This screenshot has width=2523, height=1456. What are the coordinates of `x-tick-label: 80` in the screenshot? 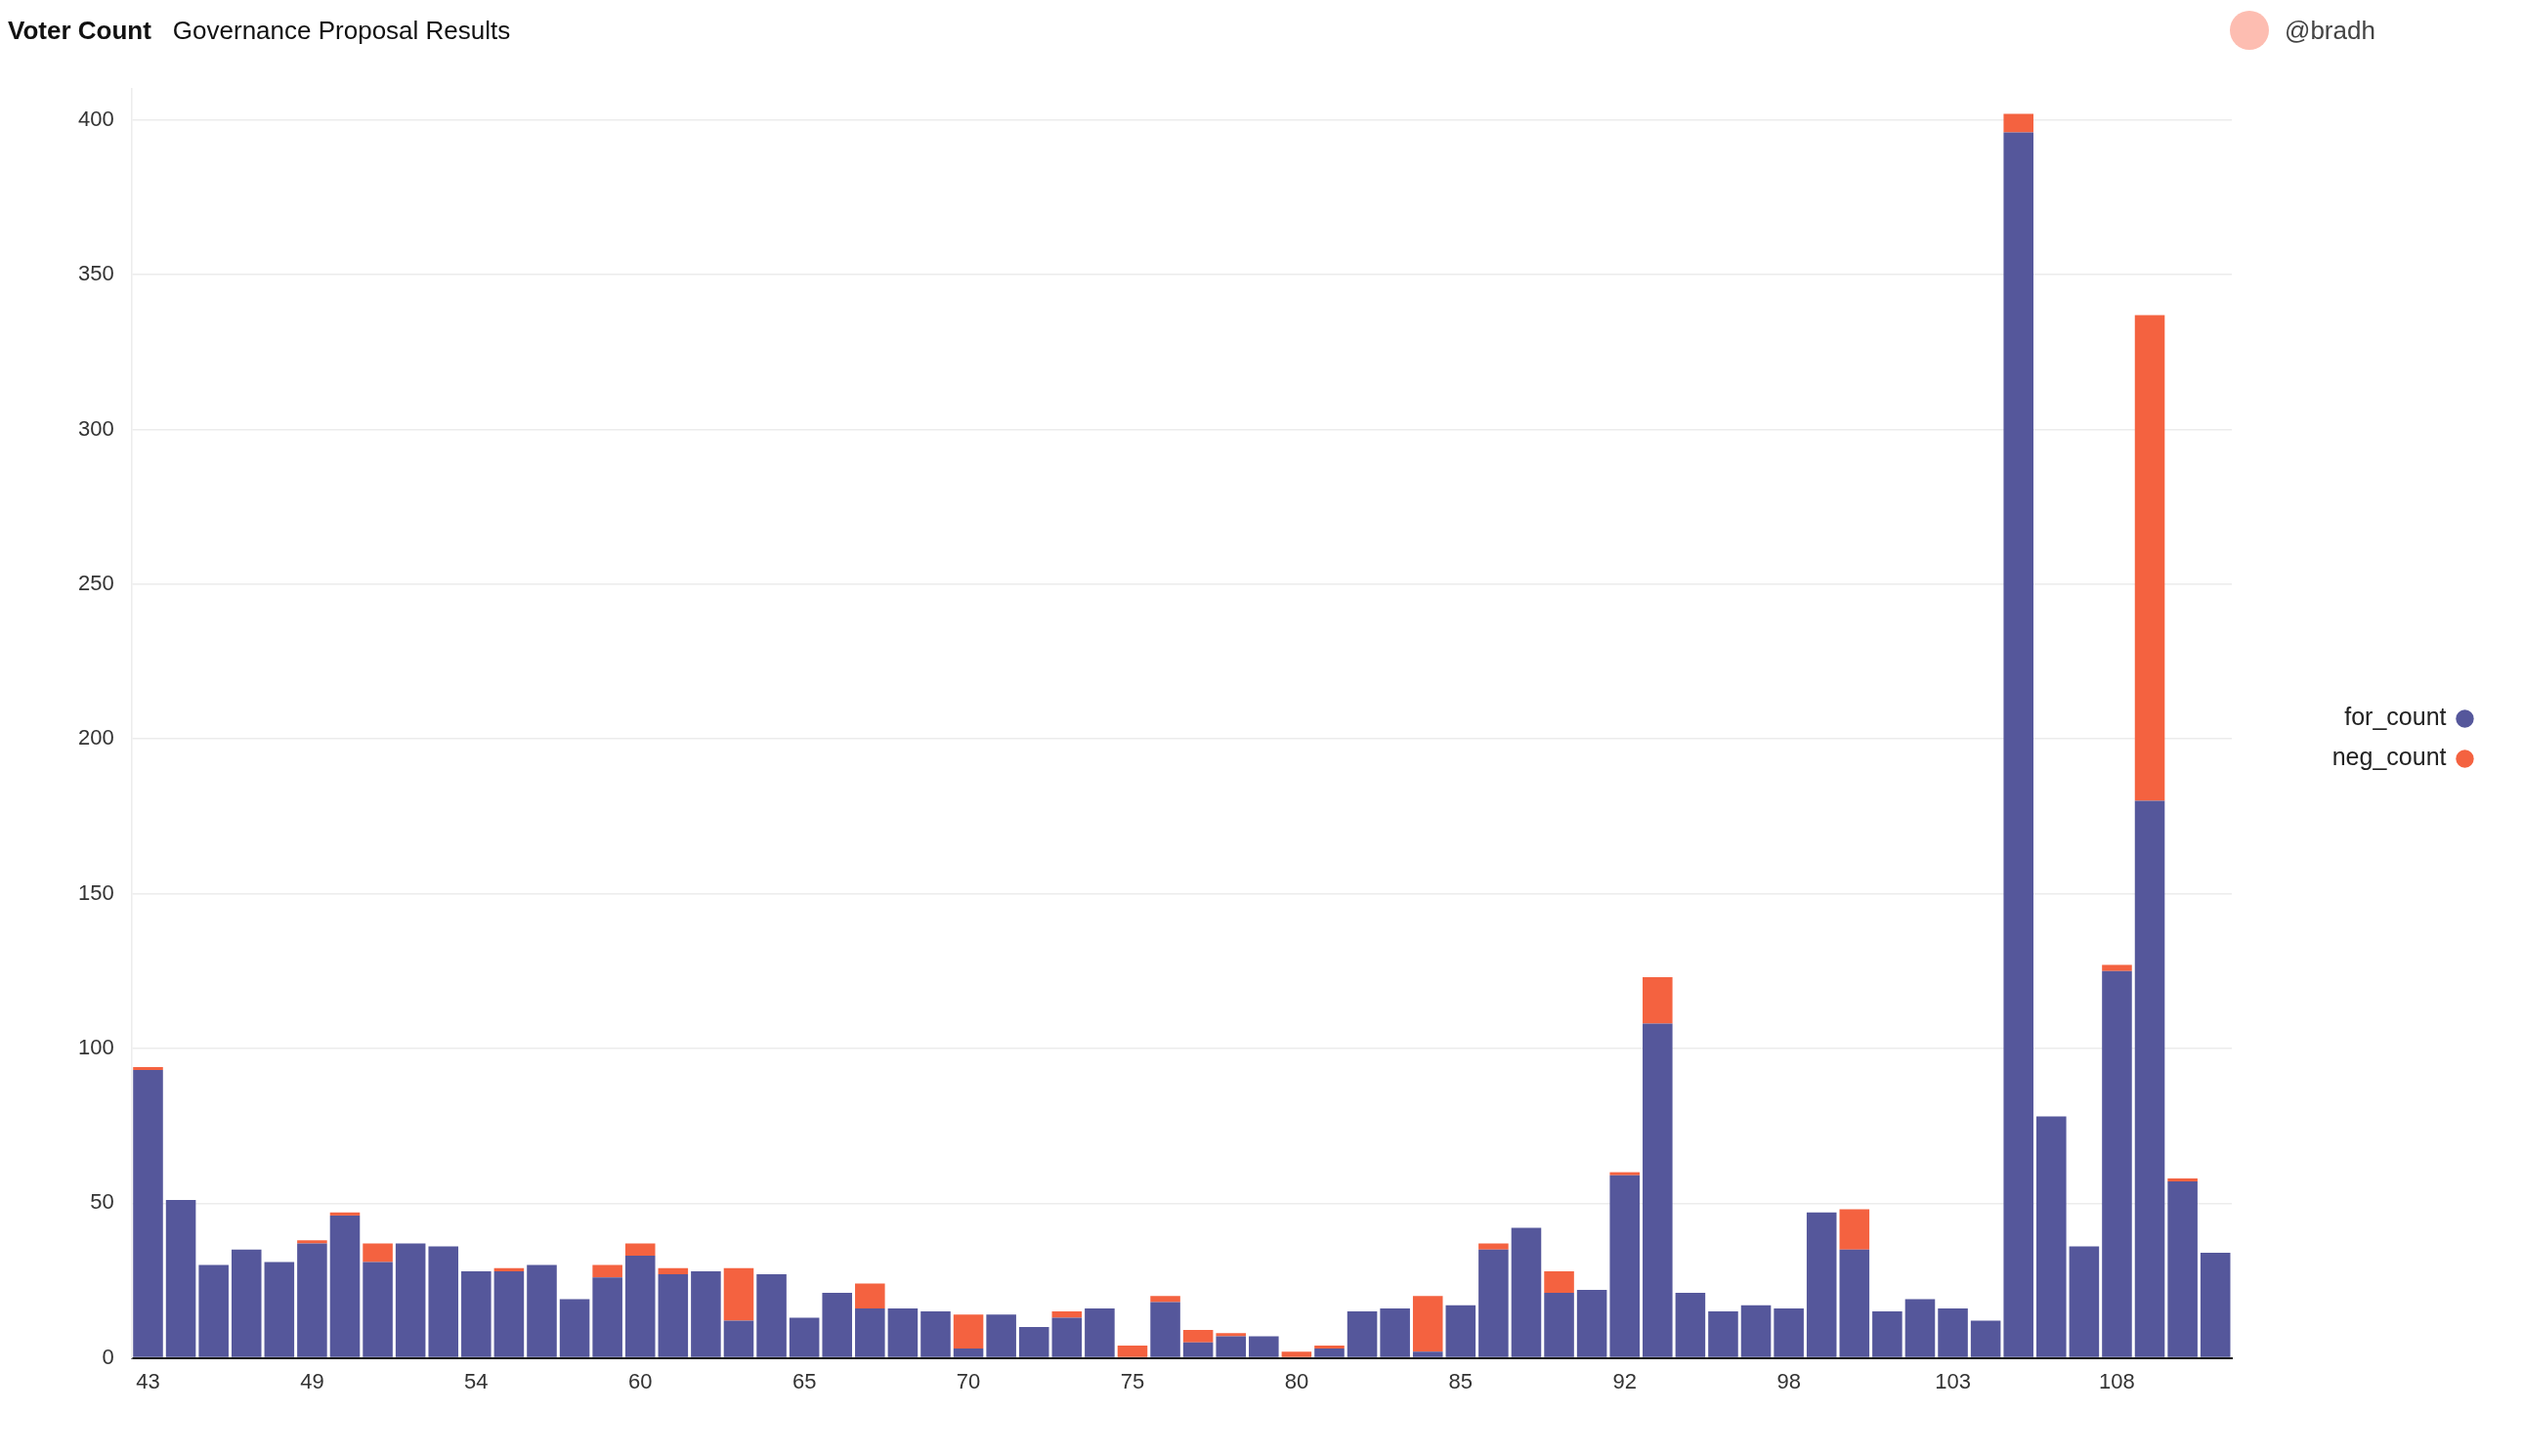 It's located at (1297, 1380).